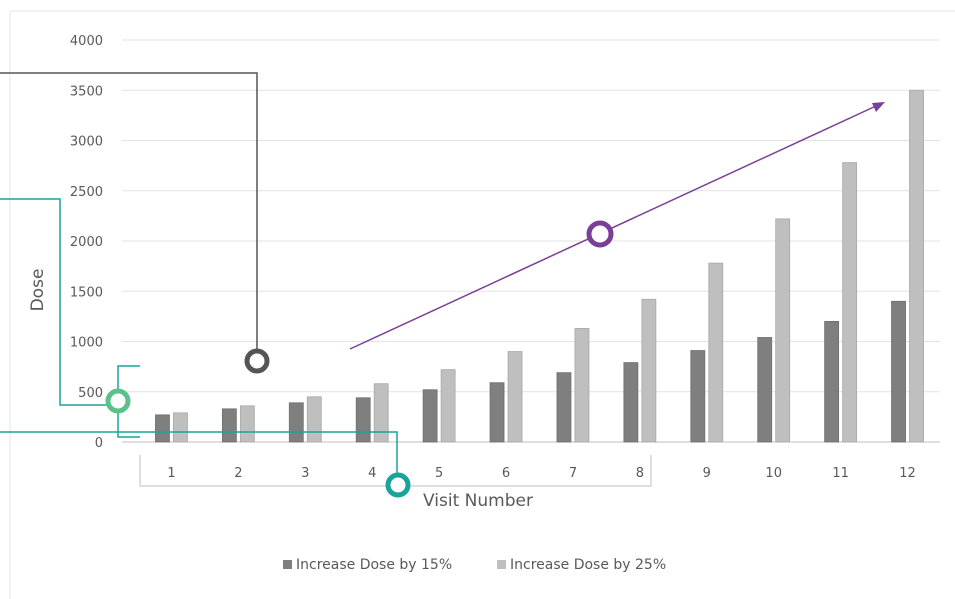 Image resolution: width=955 pixels, height=599 pixels. I want to click on x-tick-label: 8, so click(640, 473).